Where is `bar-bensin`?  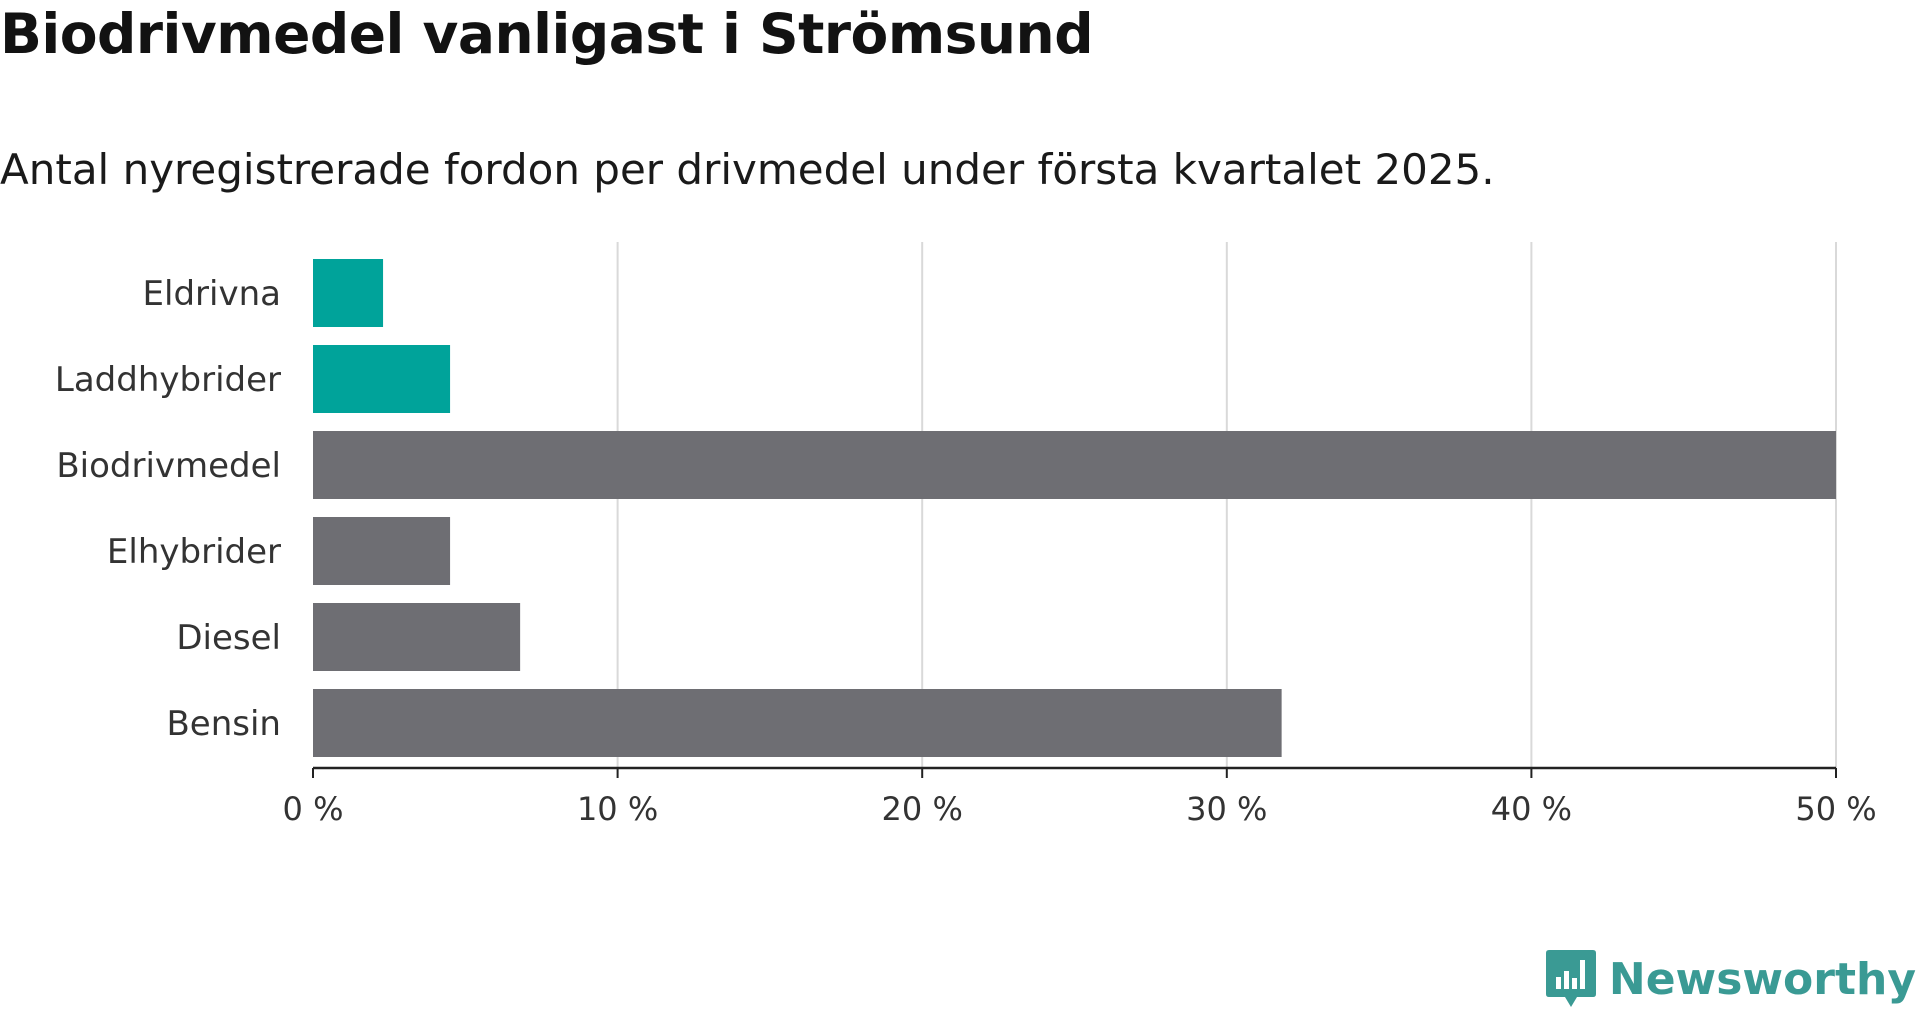
bar-bensin is located at coordinates (797, 723).